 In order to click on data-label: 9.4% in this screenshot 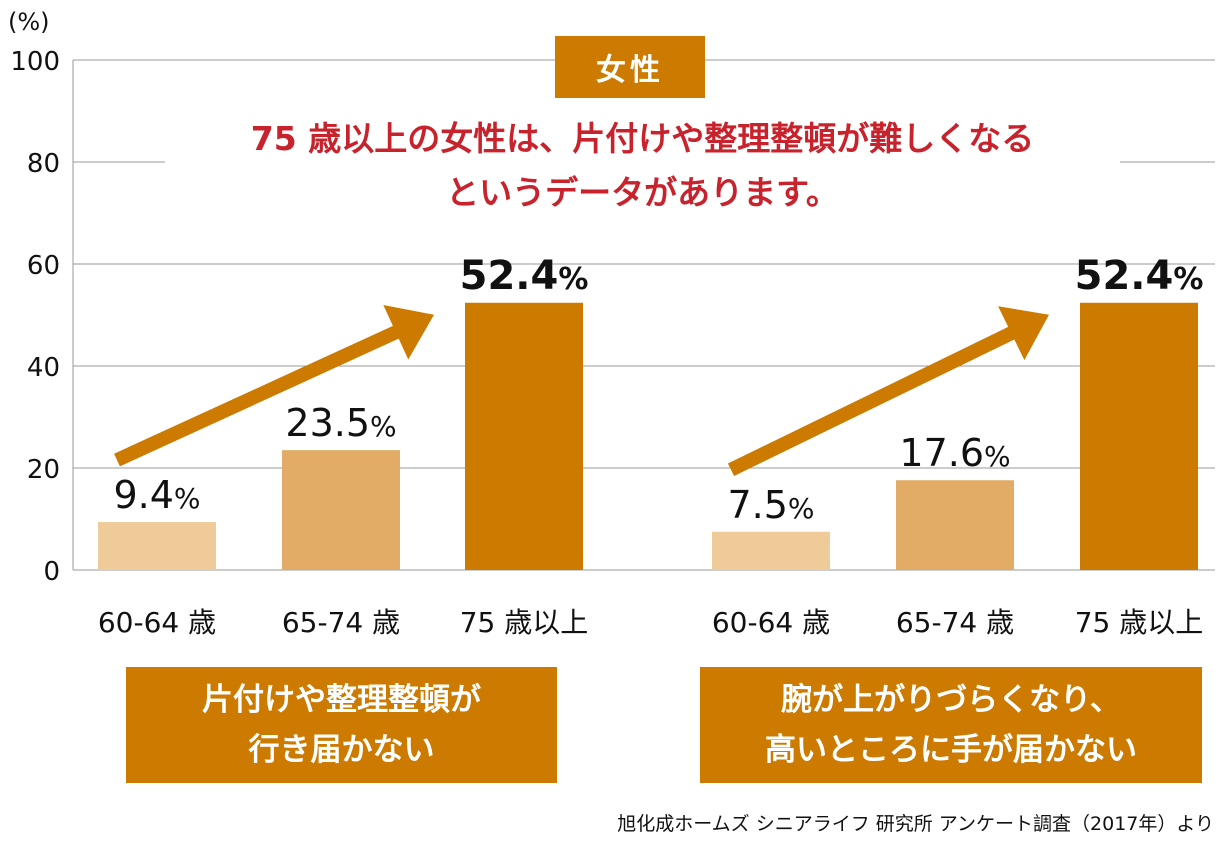, I will do `click(156, 495)`.